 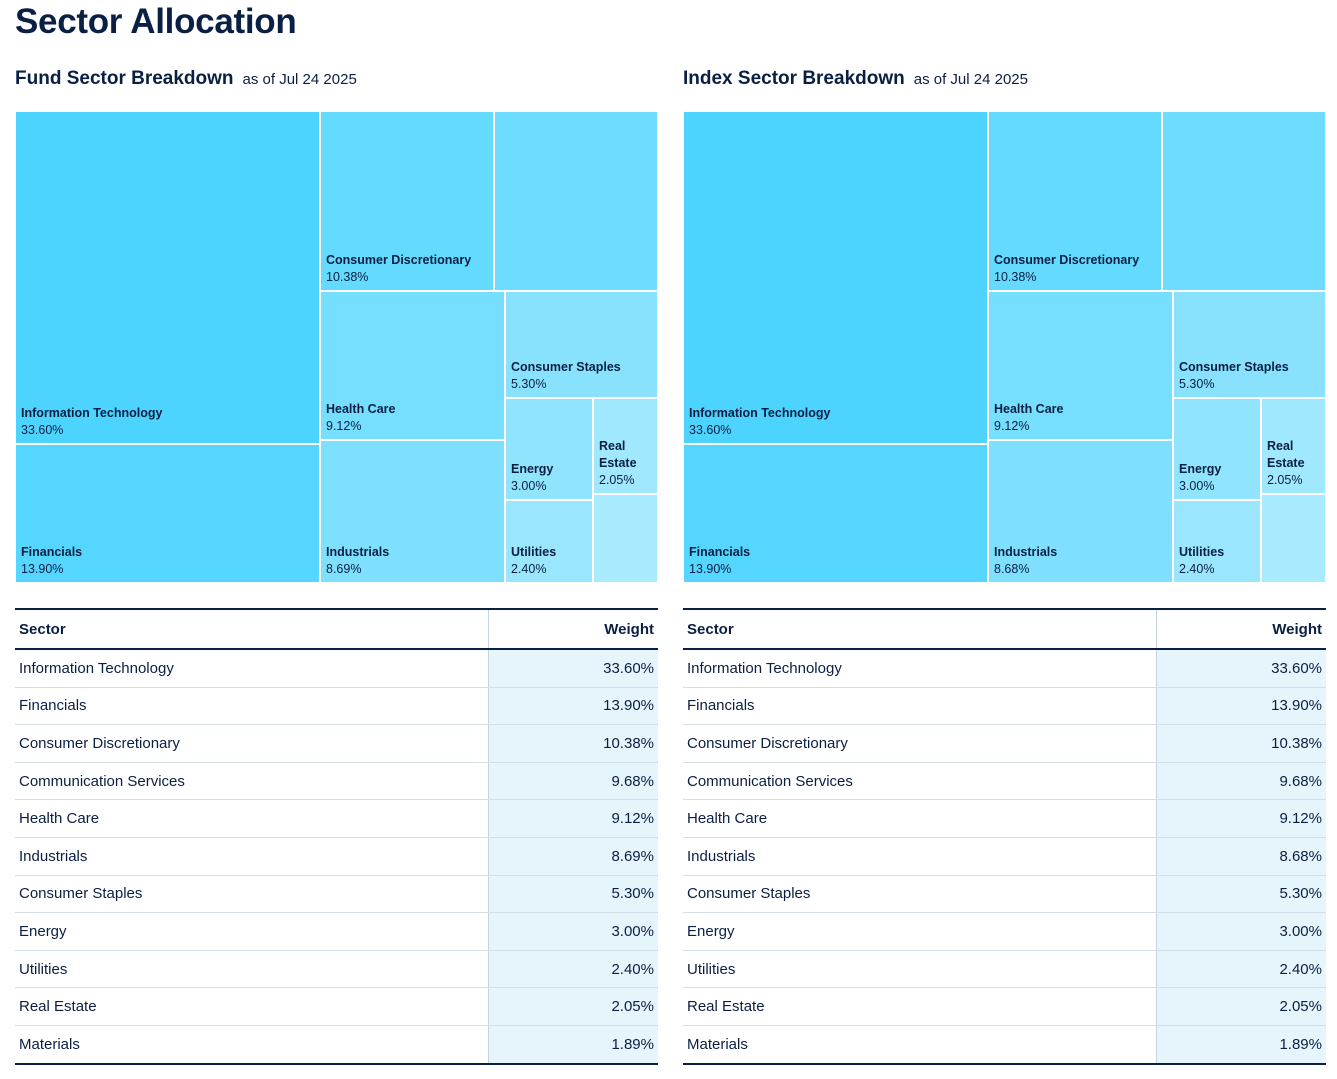 What do you see at coordinates (412, 511) in the screenshot?
I see `treemap-tile-industrials: Industrials 8.69%` at bounding box center [412, 511].